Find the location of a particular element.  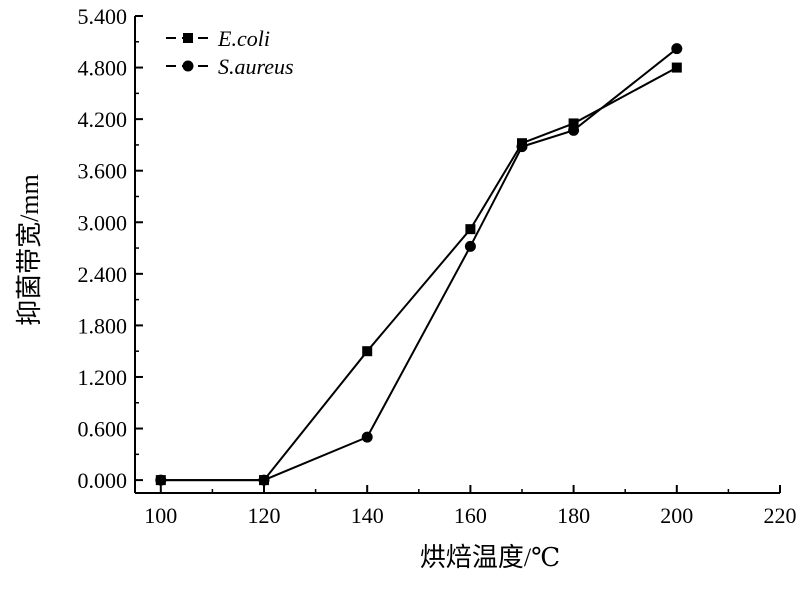

y-tick-label: 4.800 is located at coordinates (103, 68).